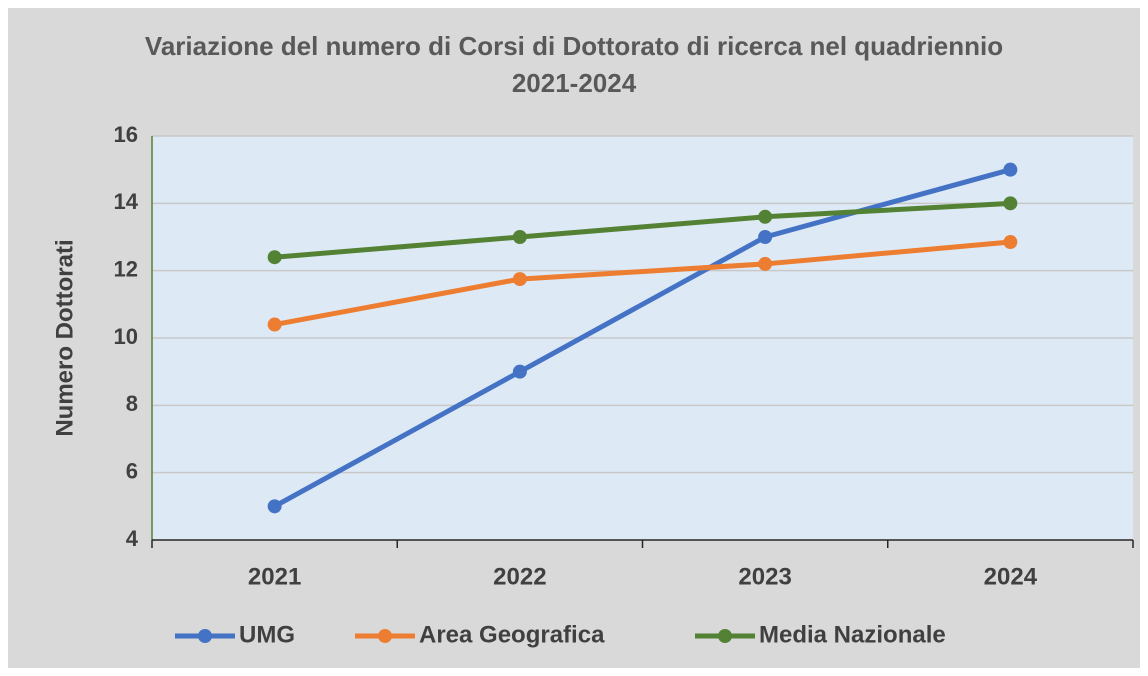 The image size is (1148, 676). What do you see at coordinates (267, 634) in the screenshot?
I see `legend-label: UMG` at bounding box center [267, 634].